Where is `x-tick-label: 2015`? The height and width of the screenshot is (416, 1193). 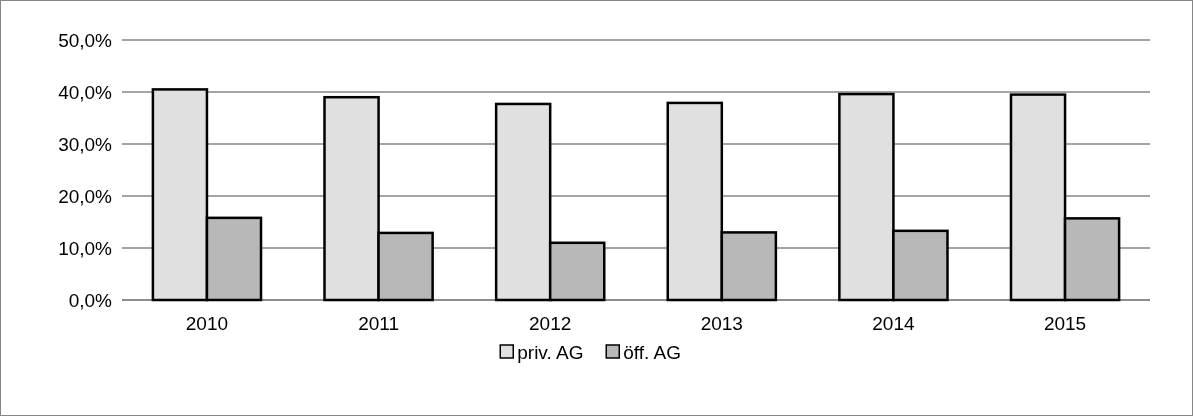 x-tick-label: 2015 is located at coordinates (1065, 323).